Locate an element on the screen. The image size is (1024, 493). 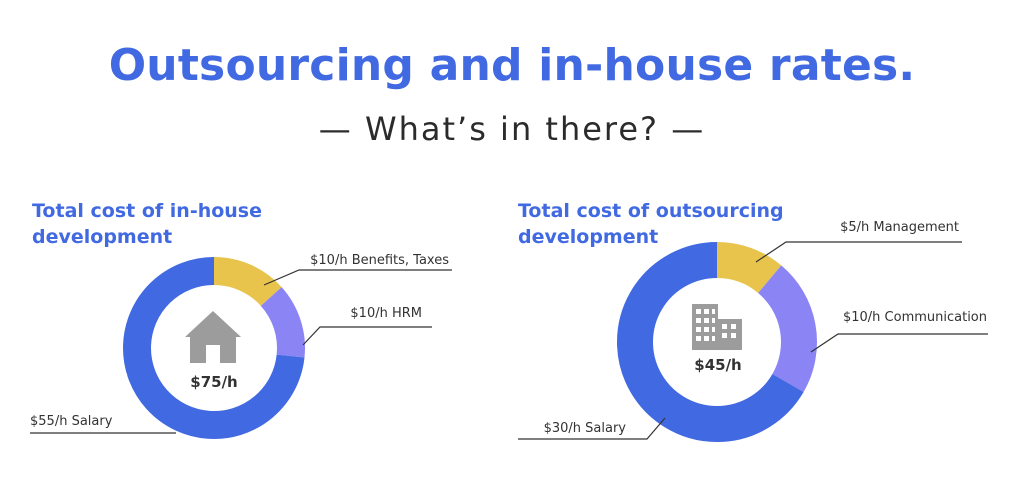
page-subtitle: — What’s in there? — is located at coordinates (512, 129).